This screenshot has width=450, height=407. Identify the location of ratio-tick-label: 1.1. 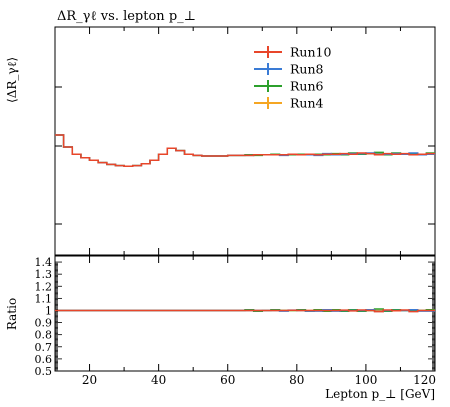
(44, 298).